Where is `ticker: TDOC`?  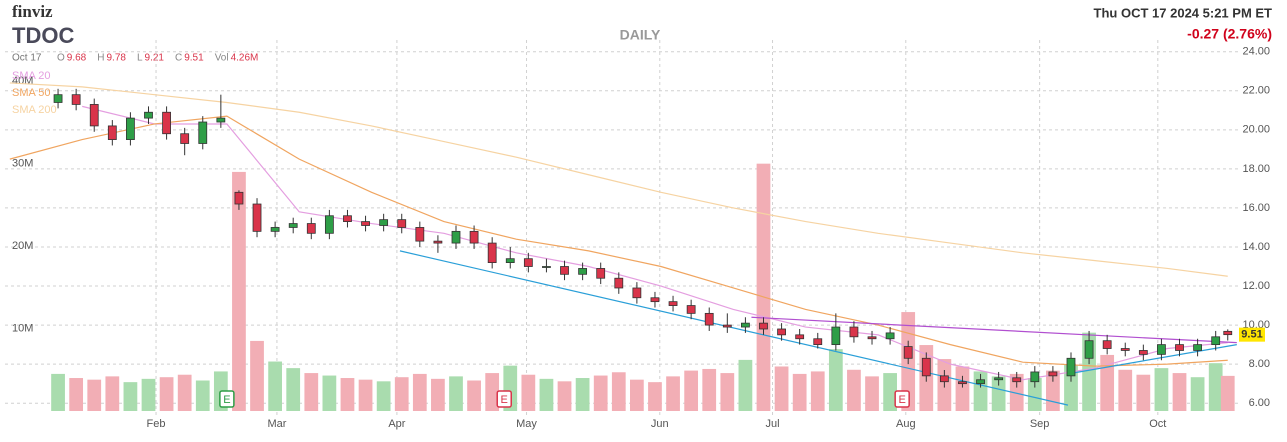
ticker: TDOC is located at coordinates (43, 35).